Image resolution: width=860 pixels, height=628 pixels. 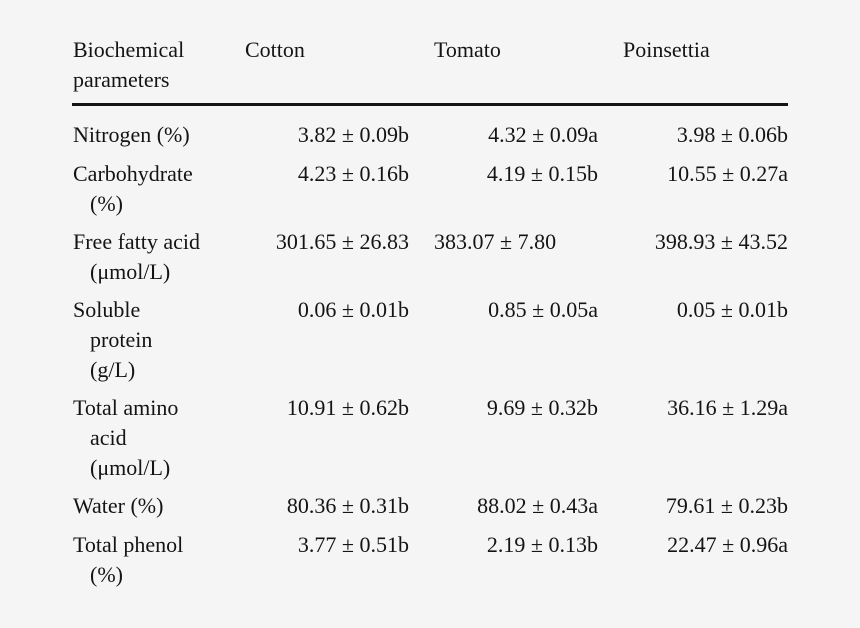 What do you see at coordinates (133, 173) in the screenshot?
I see `param-line: Carbohydrate` at bounding box center [133, 173].